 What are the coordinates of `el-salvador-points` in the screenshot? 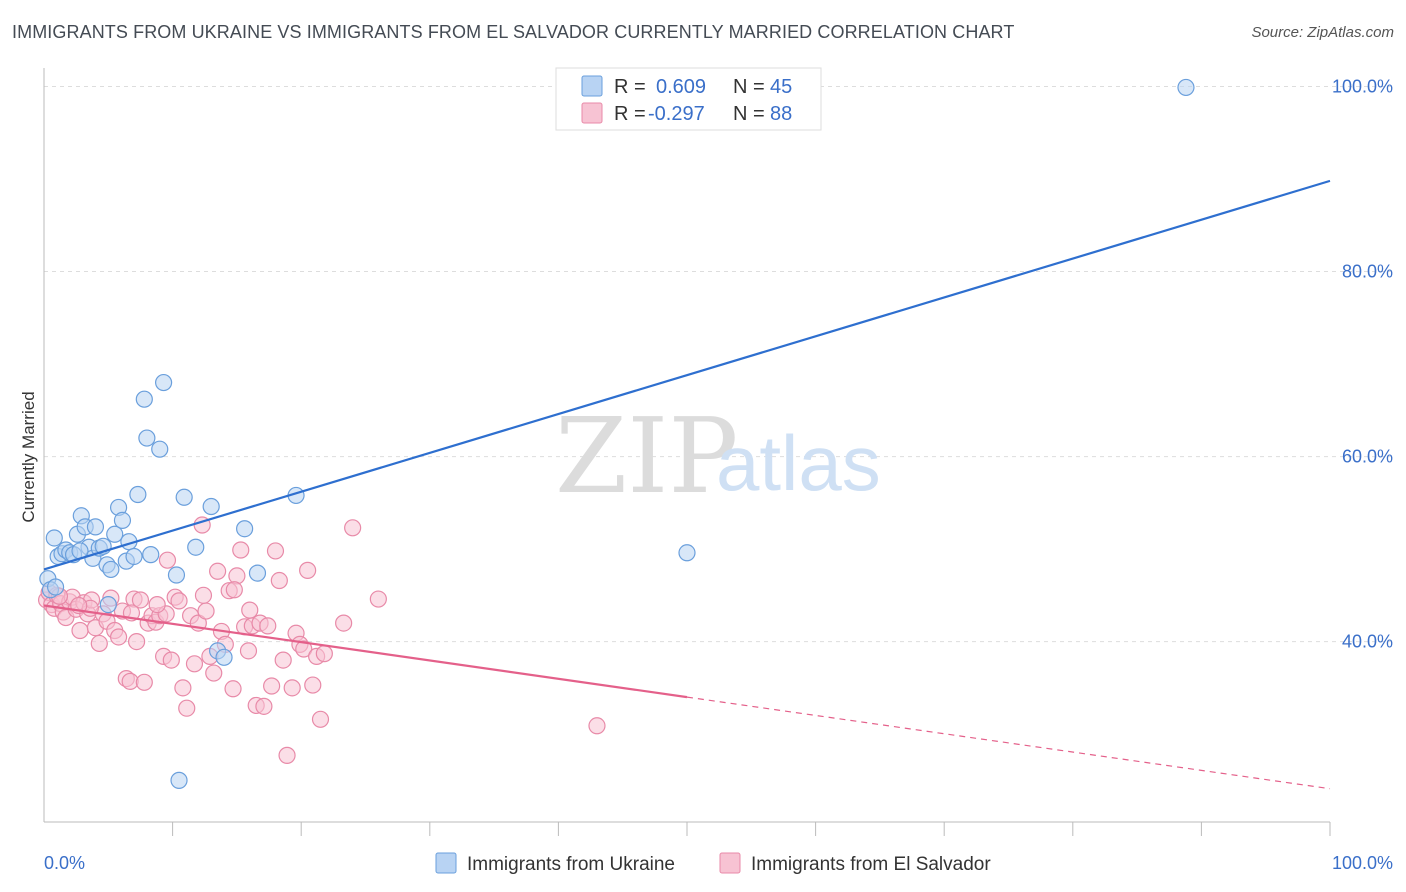 It's located at (321, 640).